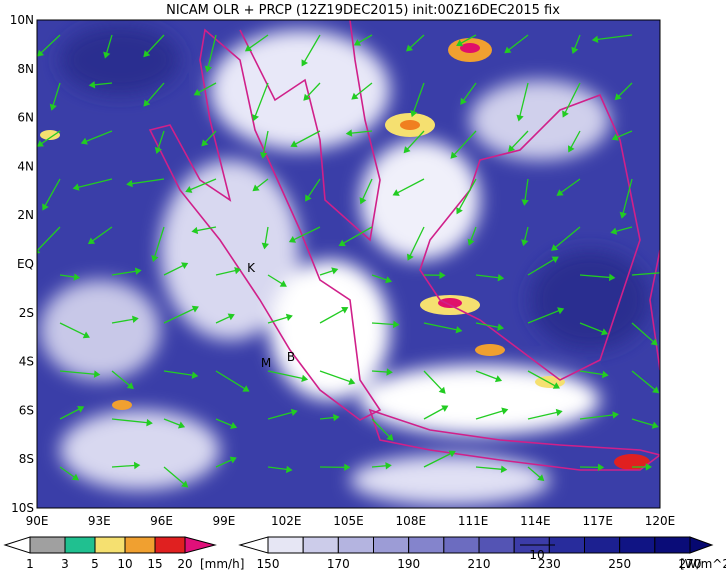 The width and height of the screenshot is (726, 575). Describe the element at coordinates (597, 521) in the screenshot. I see `lon-label: 117E` at that location.